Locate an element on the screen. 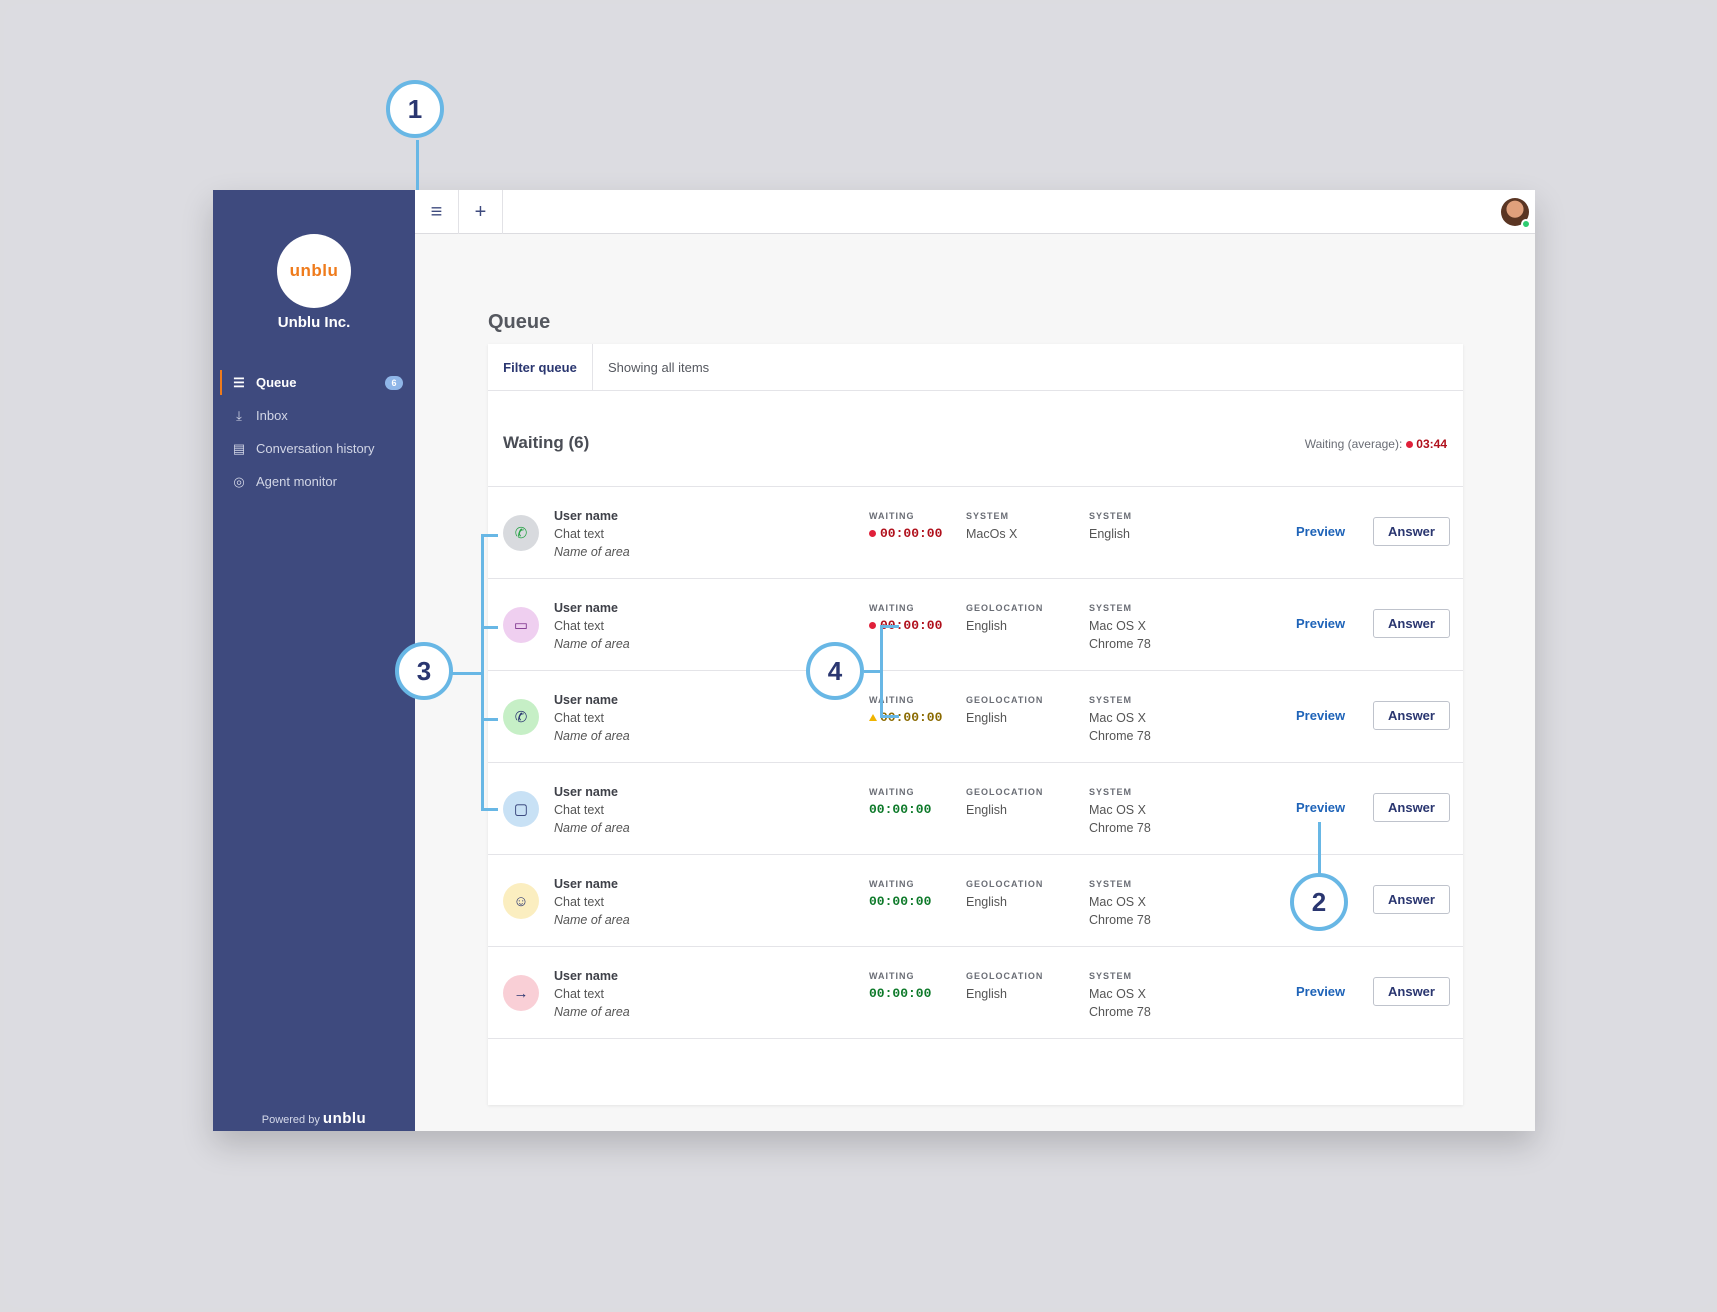 The height and width of the screenshot is (1312, 1717). system-os: English is located at coordinates (1109, 534).